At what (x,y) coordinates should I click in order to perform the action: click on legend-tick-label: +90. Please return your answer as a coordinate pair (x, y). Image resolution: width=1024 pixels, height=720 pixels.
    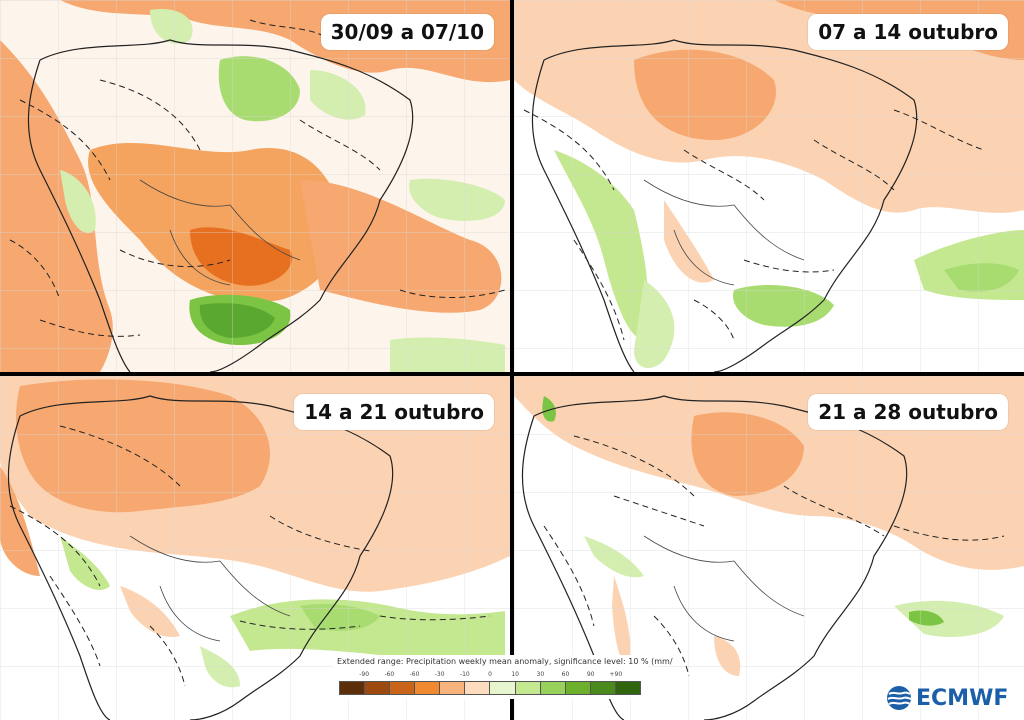
    Looking at the image, I should click on (616, 674).